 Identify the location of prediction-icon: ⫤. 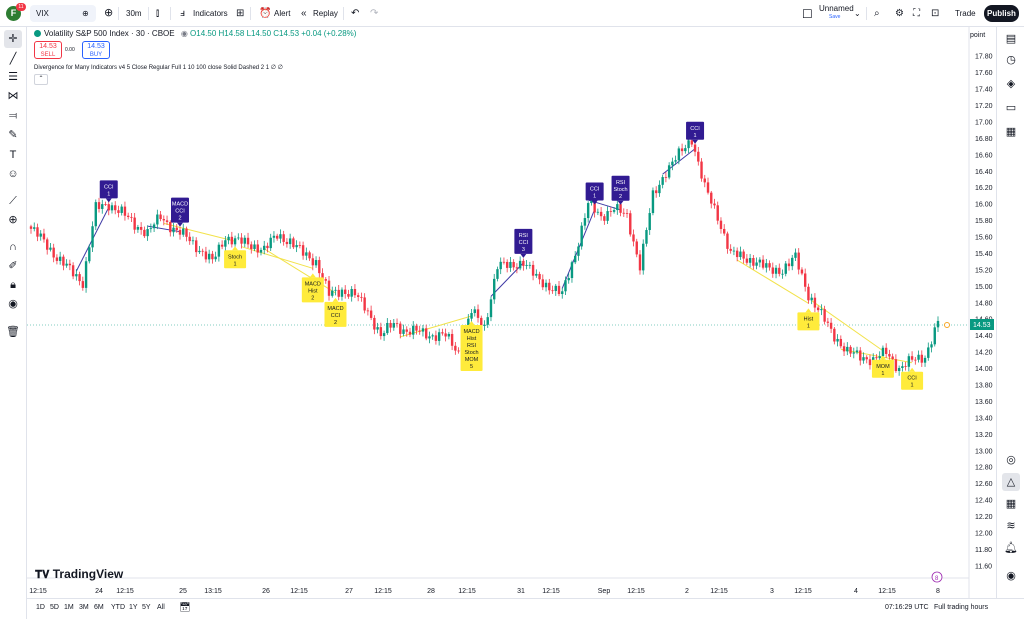
(13, 116).